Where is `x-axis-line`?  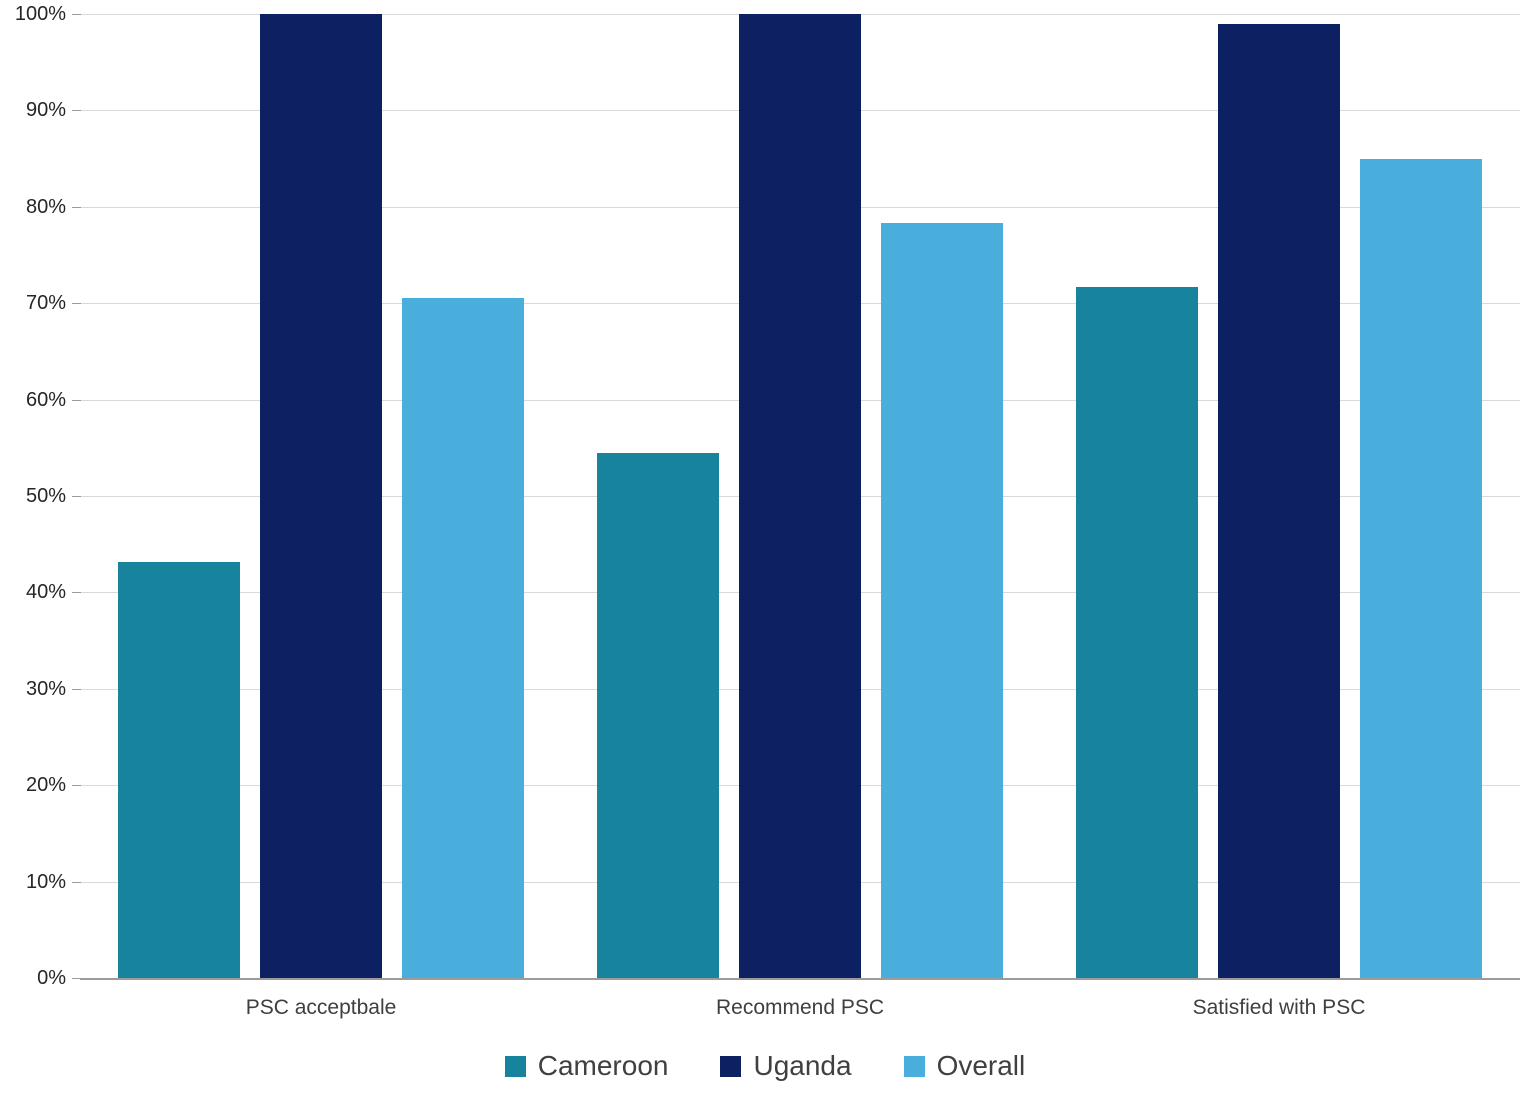
x-axis-line is located at coordinates (800, 979).